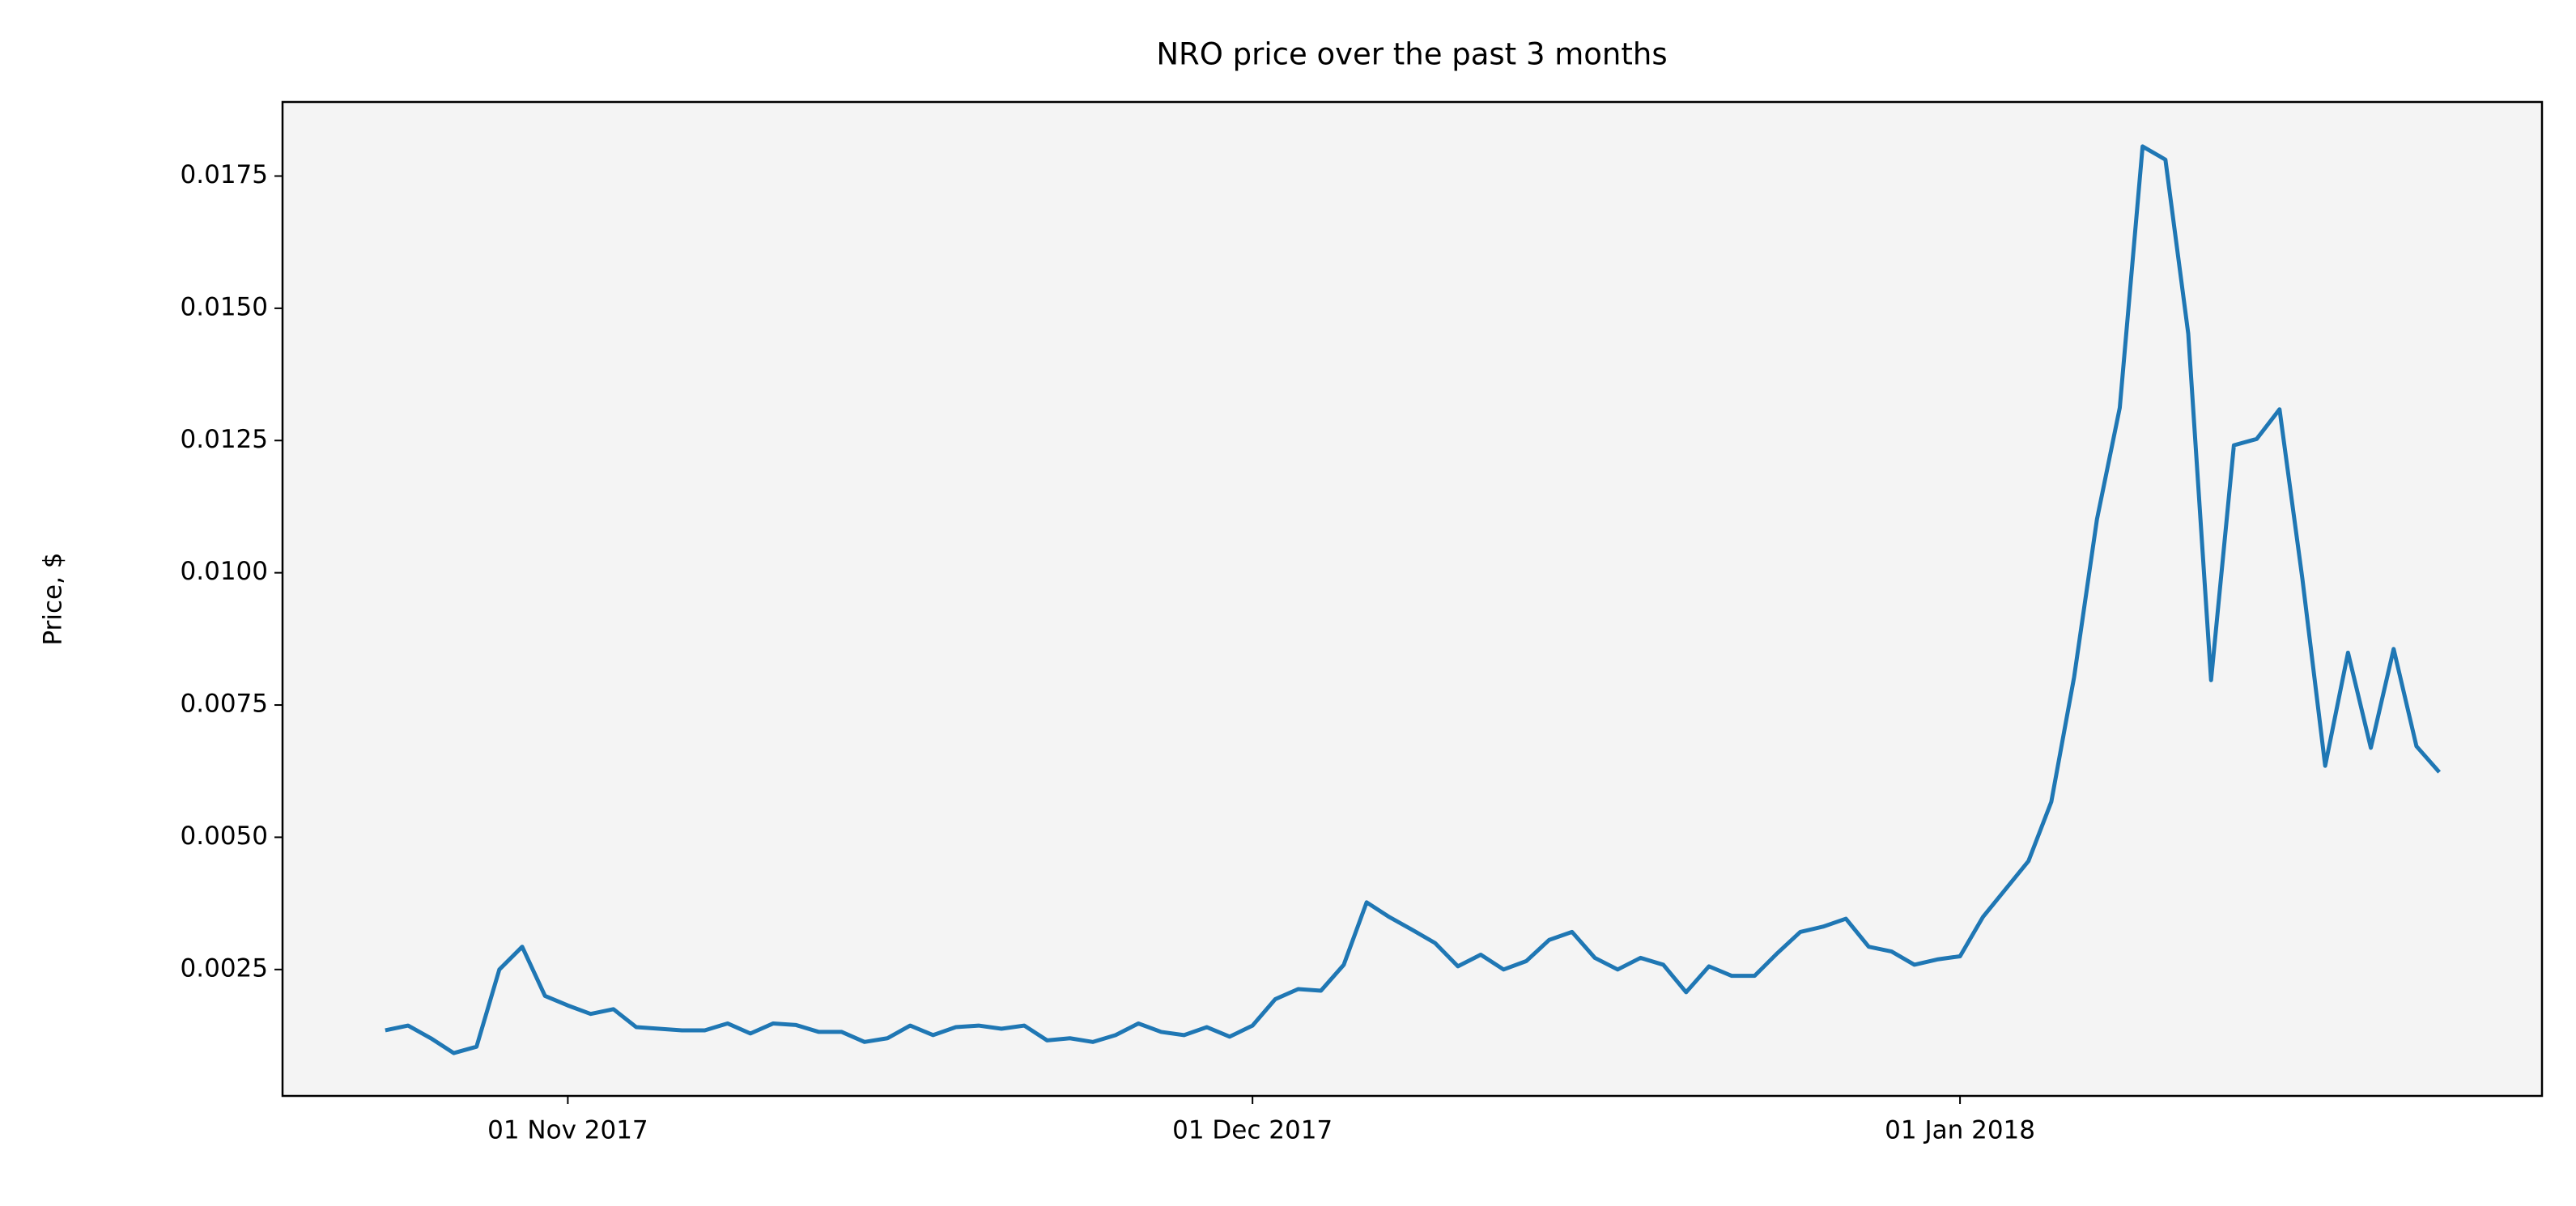  What do you see at coordinates (1252, 1130) in the screenshot?
I see `x-tick-label: 01 Dec 2017` at bounding box center [1252, 1130].